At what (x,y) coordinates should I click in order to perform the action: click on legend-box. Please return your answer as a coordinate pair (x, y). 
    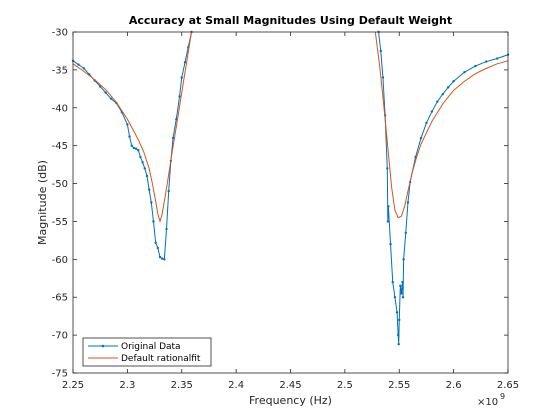
    Looking at the image, I should click on (147, 352).